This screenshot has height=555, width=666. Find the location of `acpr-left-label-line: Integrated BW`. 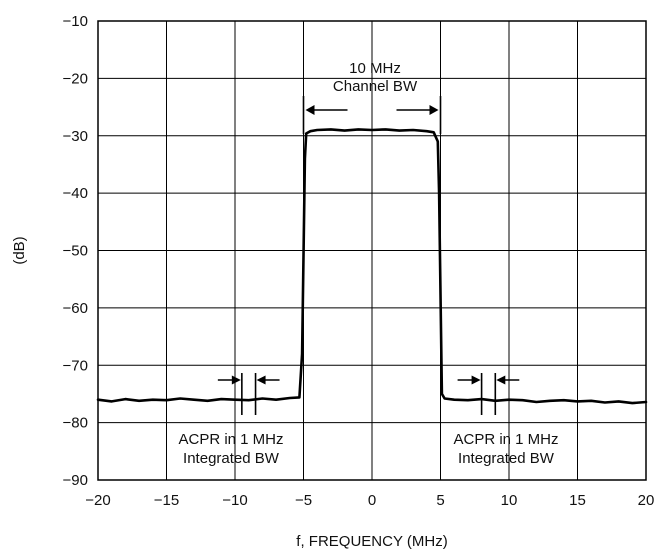

acpr-left-label-line: Integrated BW is located at coordinates (231, 458).